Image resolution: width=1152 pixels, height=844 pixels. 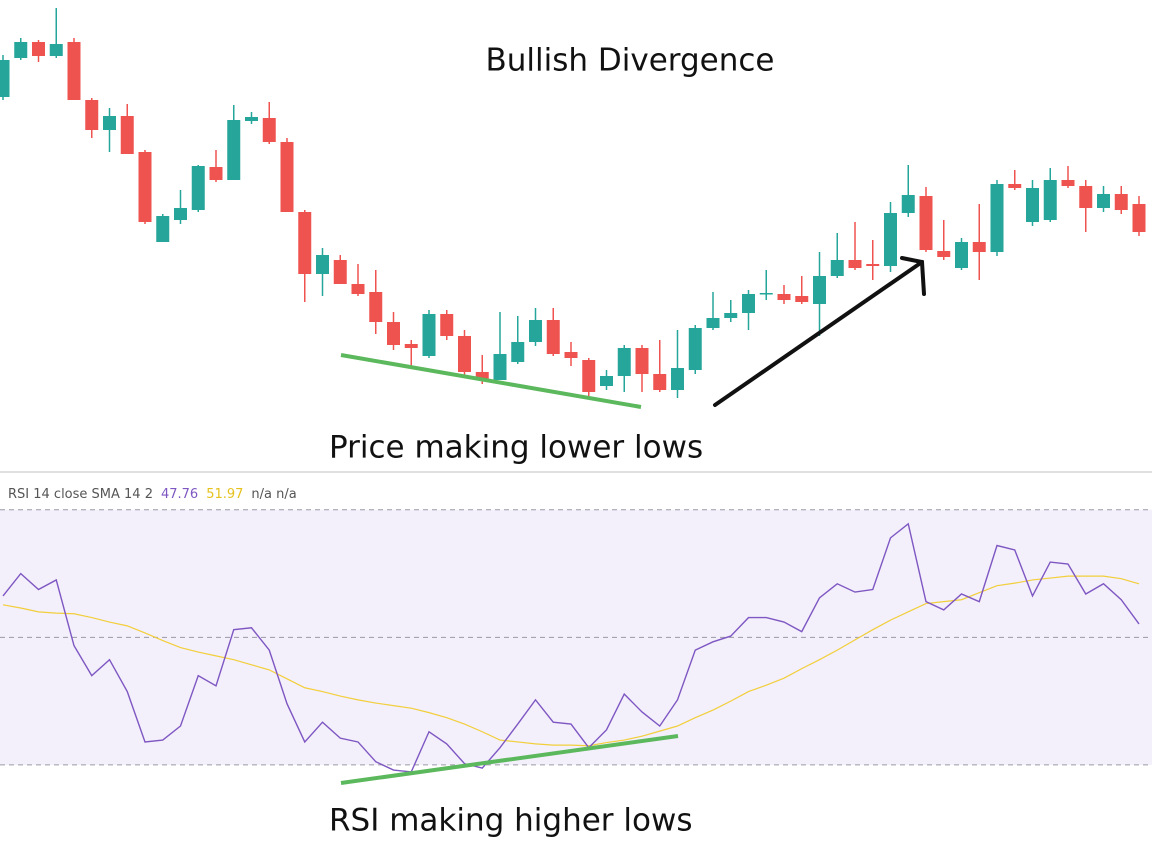 I want to click on arrow-head, so click(x=913, y=276).